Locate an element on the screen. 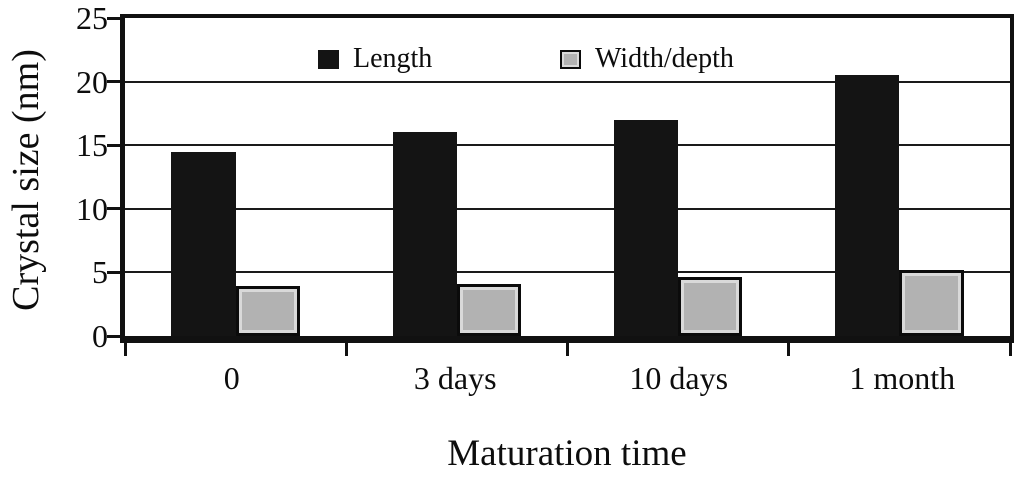 The image size is (1024, 486). bar-group-1-month is located at coordinates (899, 177).